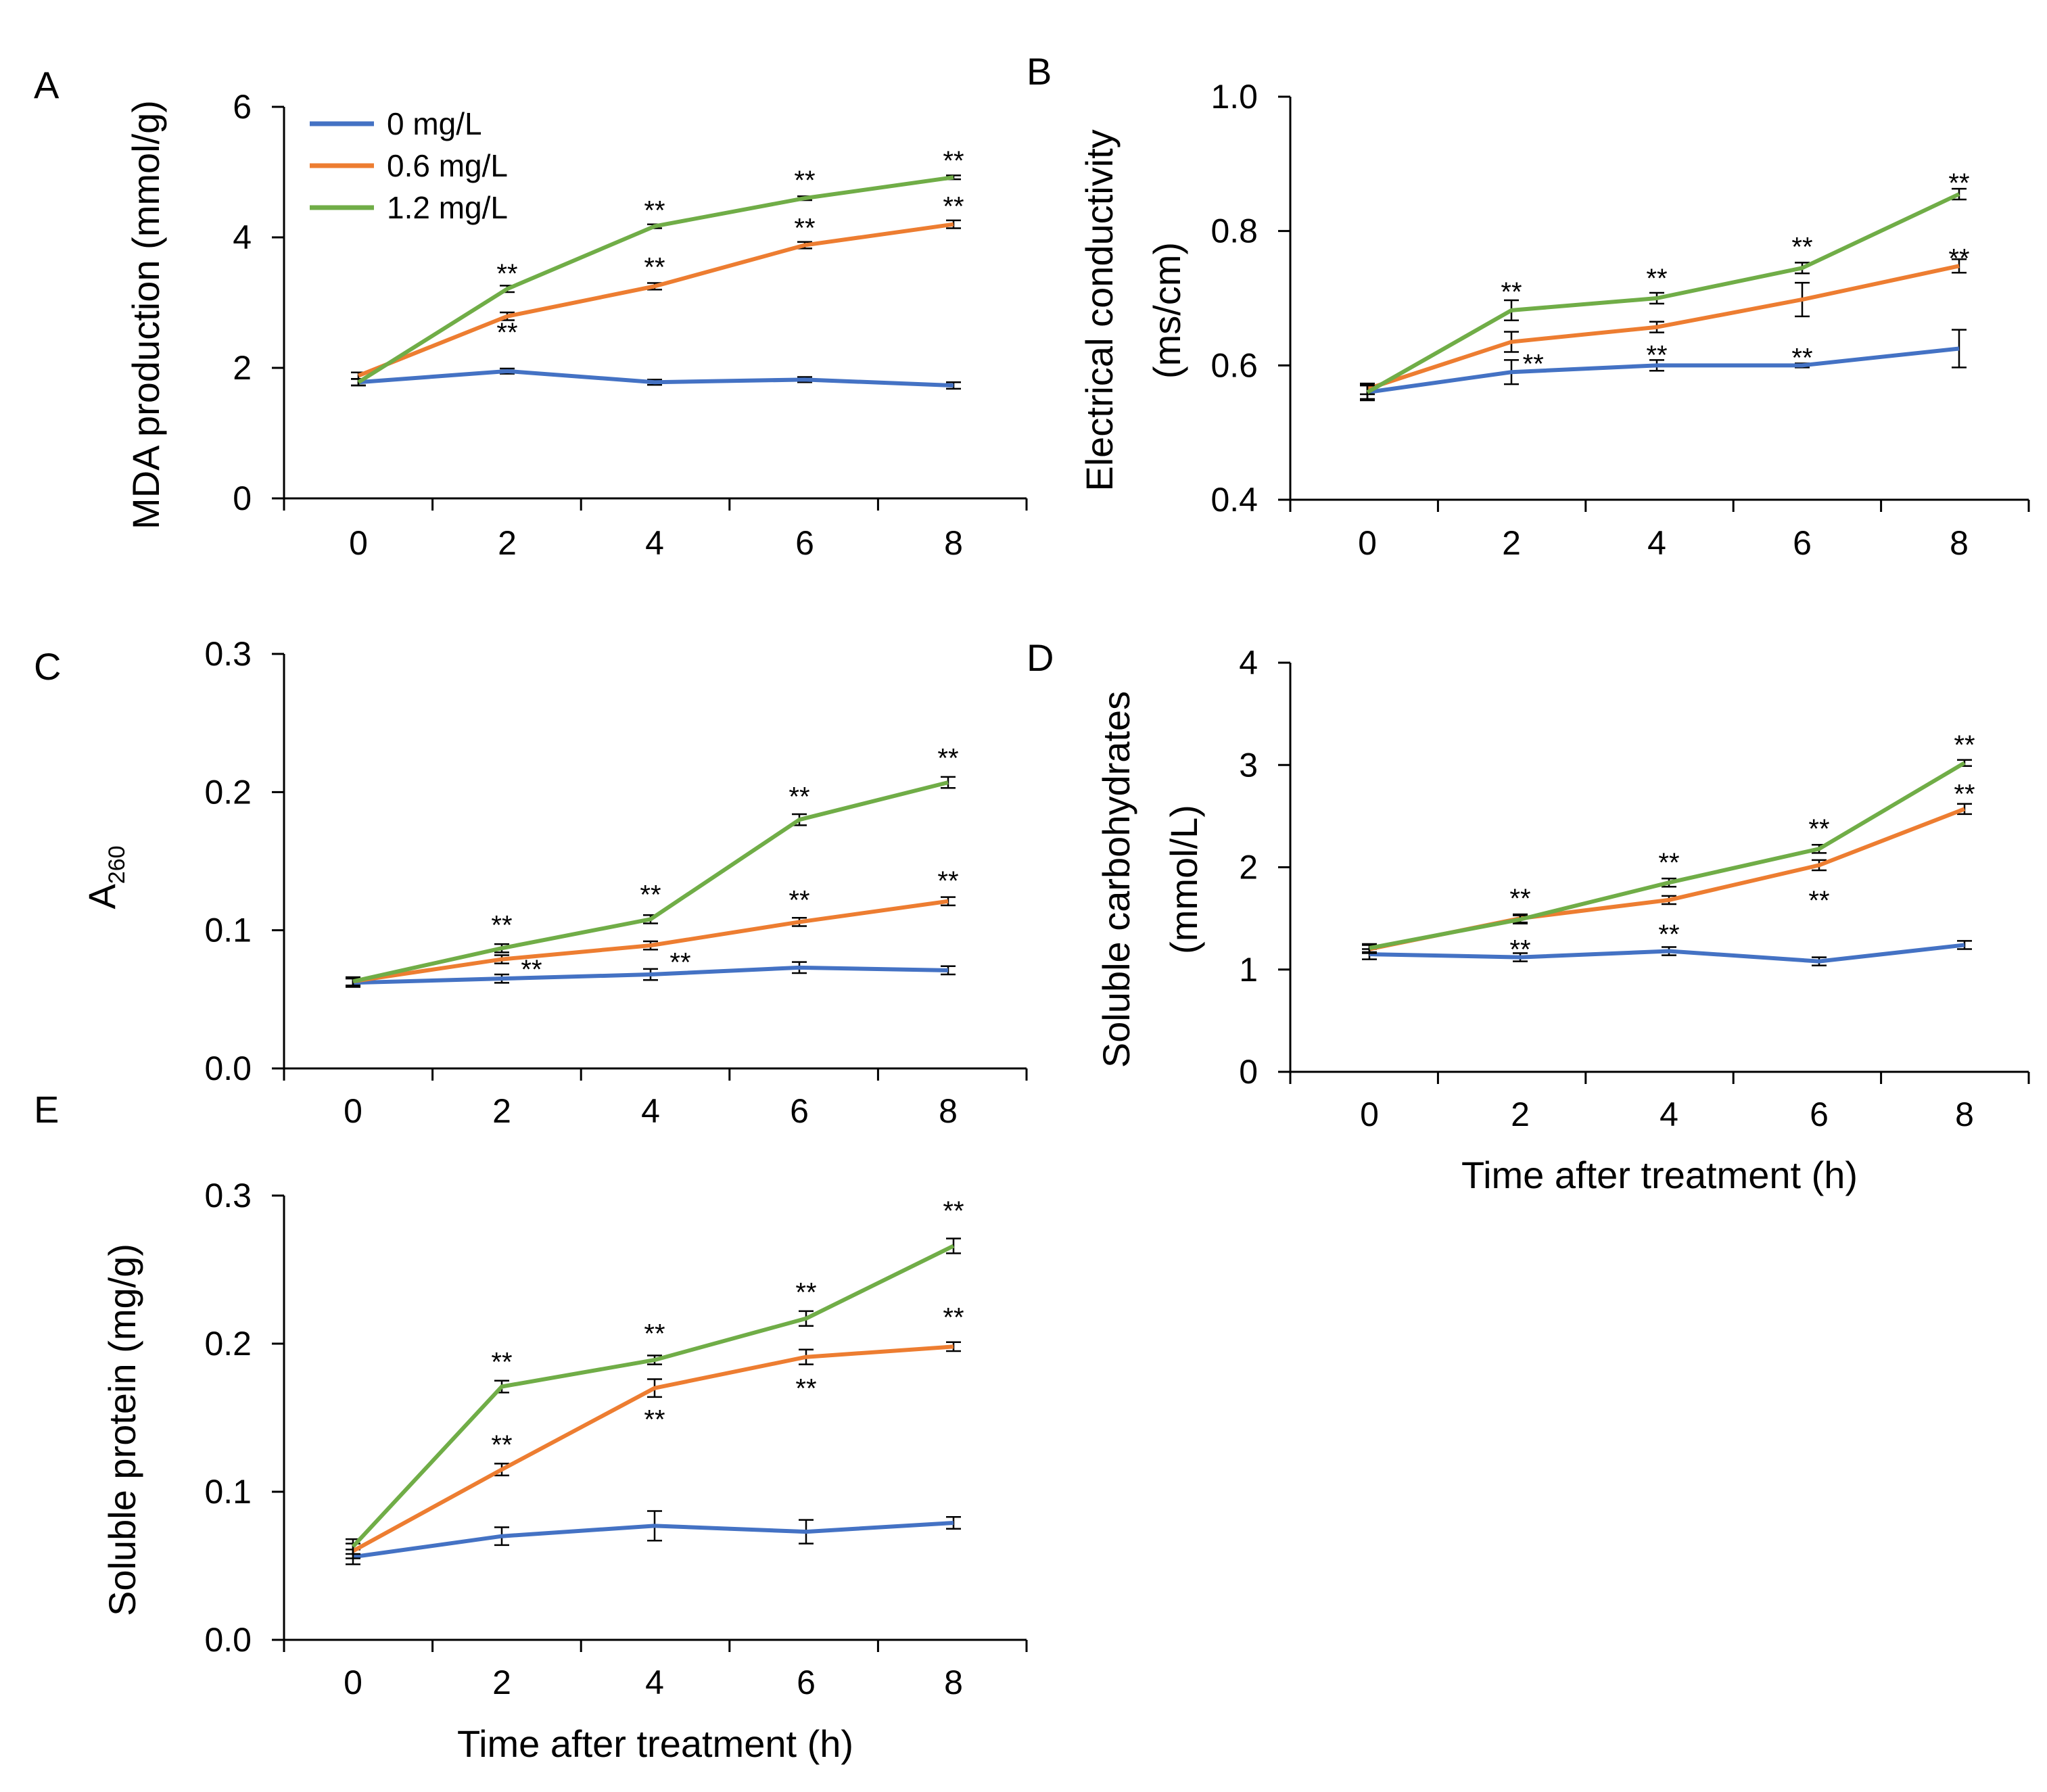 The width and height of the screenshot is (2047, 1792). I want to click on y-tick-label: 0.2, so click(228, 1344).